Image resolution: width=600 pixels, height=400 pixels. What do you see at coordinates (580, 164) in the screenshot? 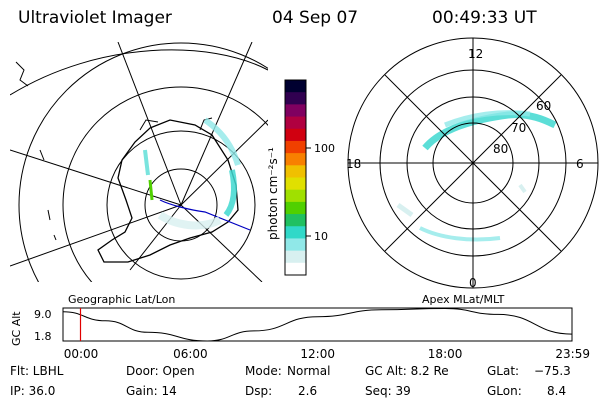
I see `mlt-label-6: 6` at bounding box center [580, 164].